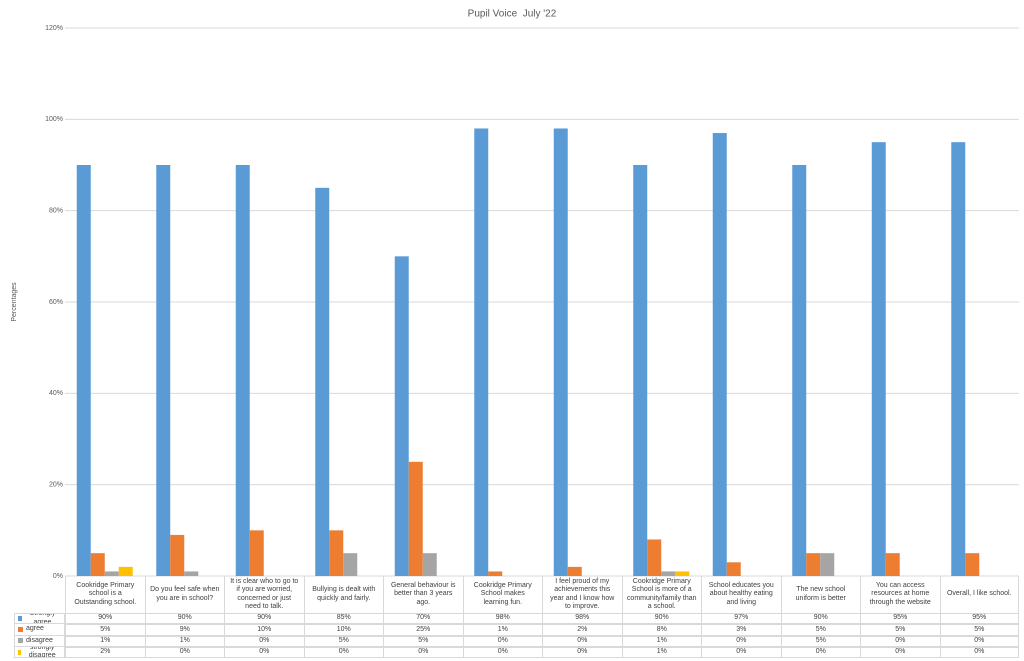 The height and width of the screenshot is (661, 1024). I want to click on legend-entry: Strongly agree, so click(39, 619).